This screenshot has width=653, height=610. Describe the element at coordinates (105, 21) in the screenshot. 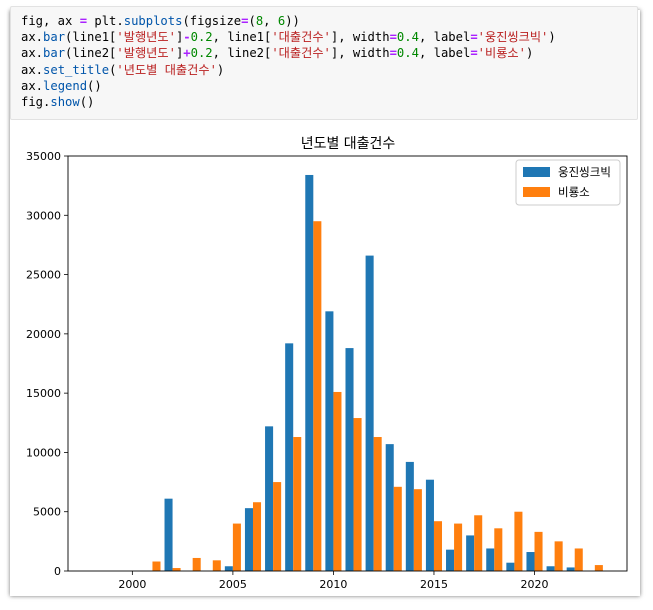

I see `code-token: plt.` at that location.